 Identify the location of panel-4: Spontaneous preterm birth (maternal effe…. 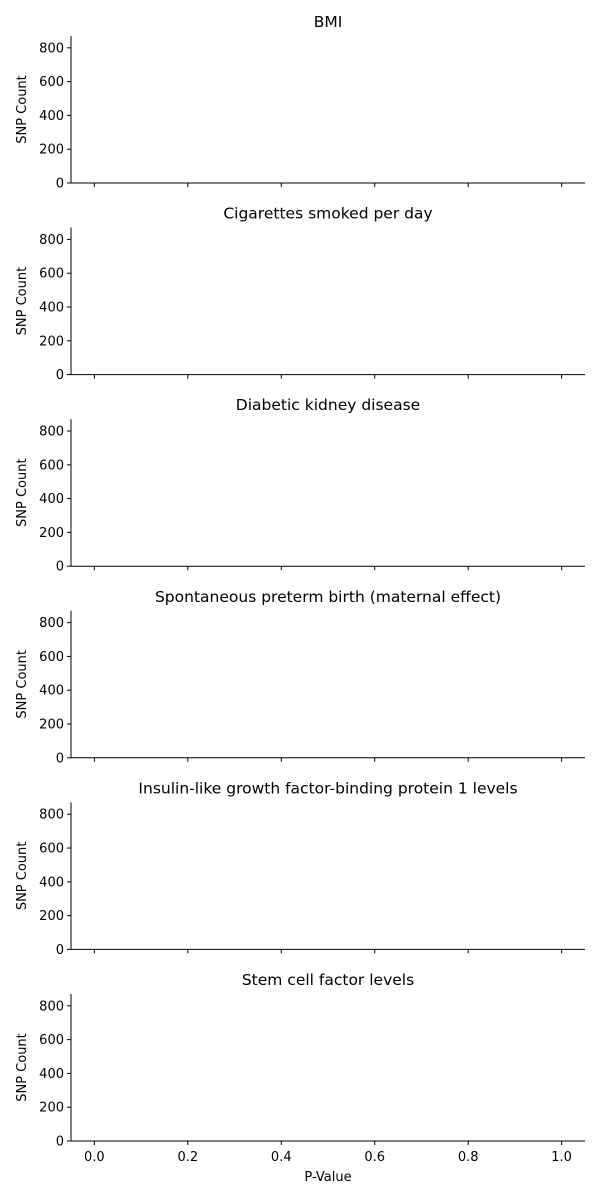
(300, 677).